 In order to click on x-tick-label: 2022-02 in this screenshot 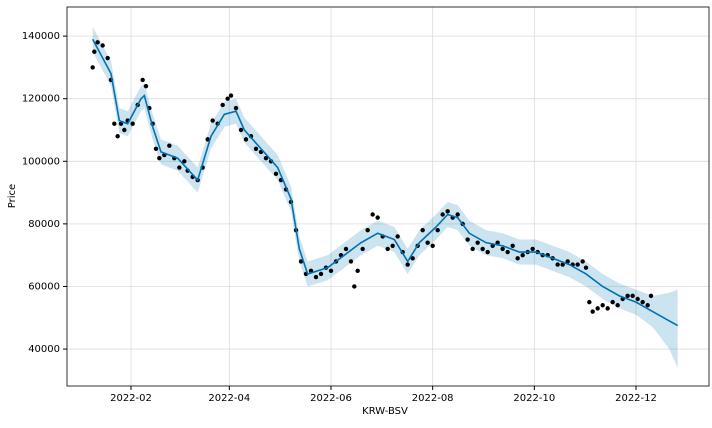, I will do `click(131, 398)`.